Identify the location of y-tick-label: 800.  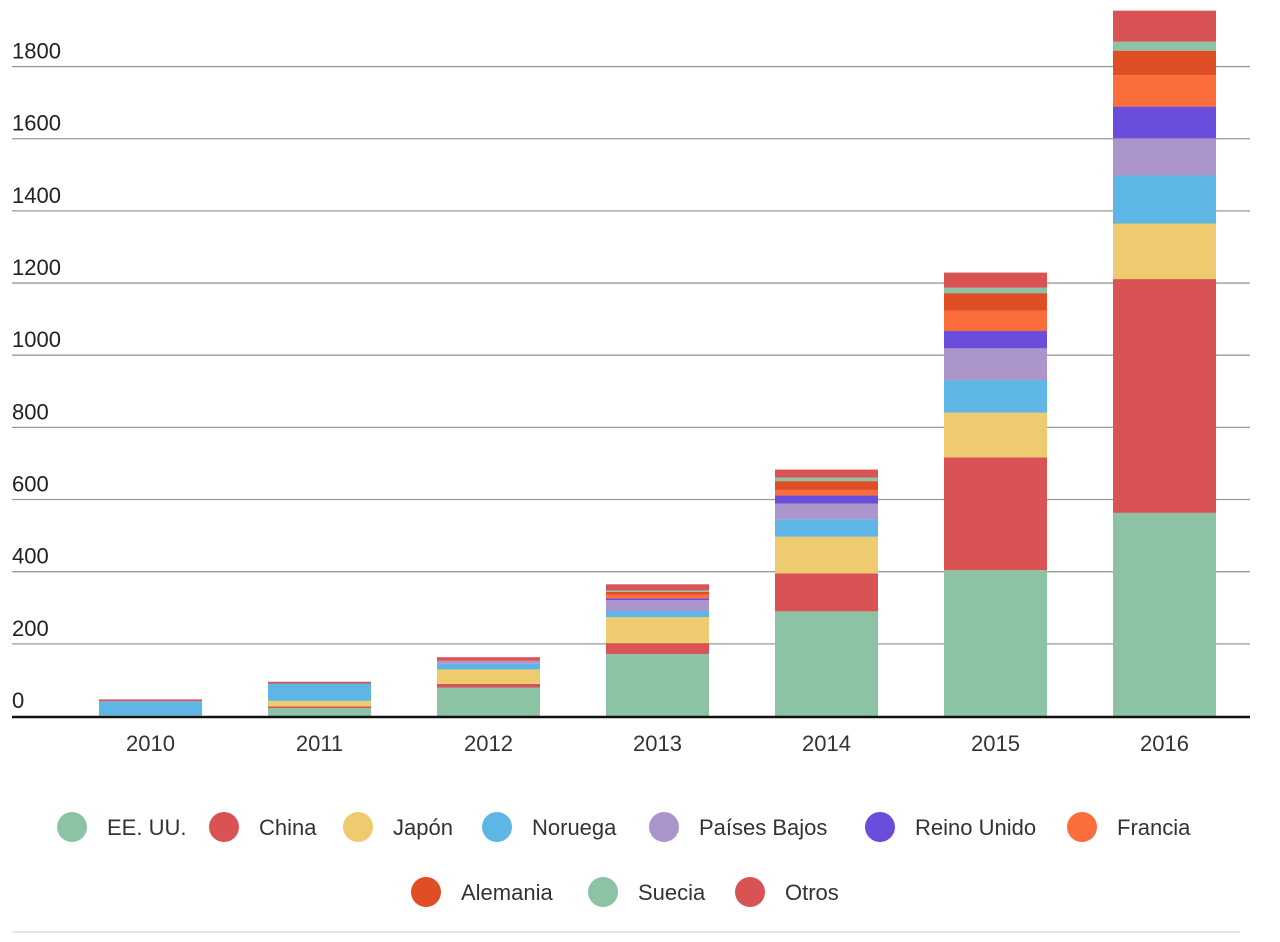
(30, 411).